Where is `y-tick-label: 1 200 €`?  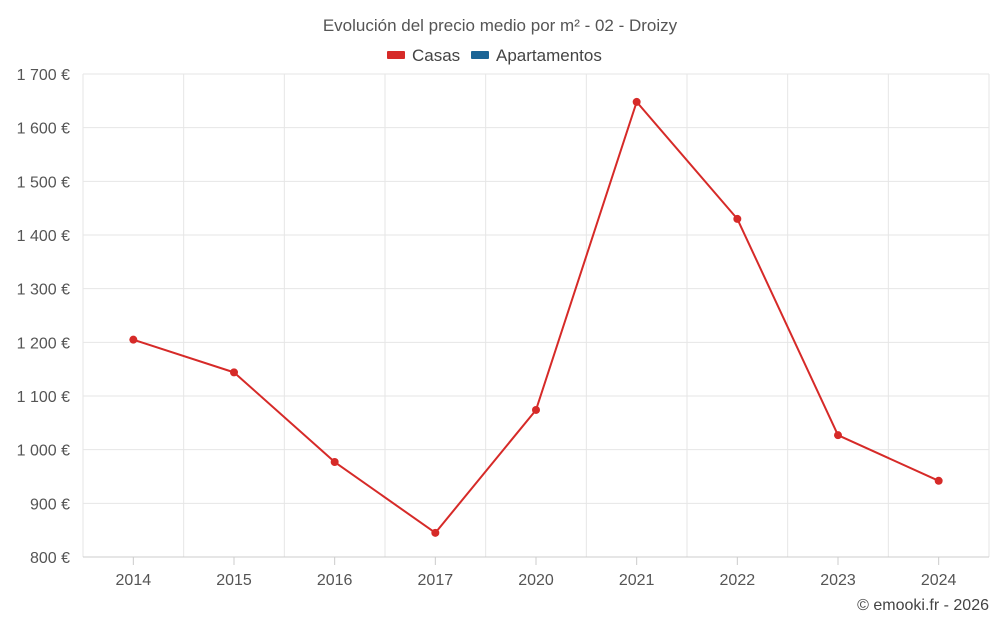 y-tick-label: 1 200 € is located at coordinates (43, 343).